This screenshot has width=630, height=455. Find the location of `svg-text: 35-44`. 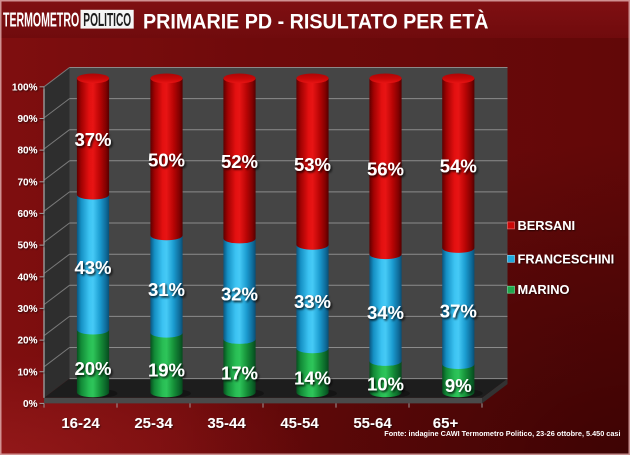

svg-text: 35-44 is located at coordinates (226, 423).